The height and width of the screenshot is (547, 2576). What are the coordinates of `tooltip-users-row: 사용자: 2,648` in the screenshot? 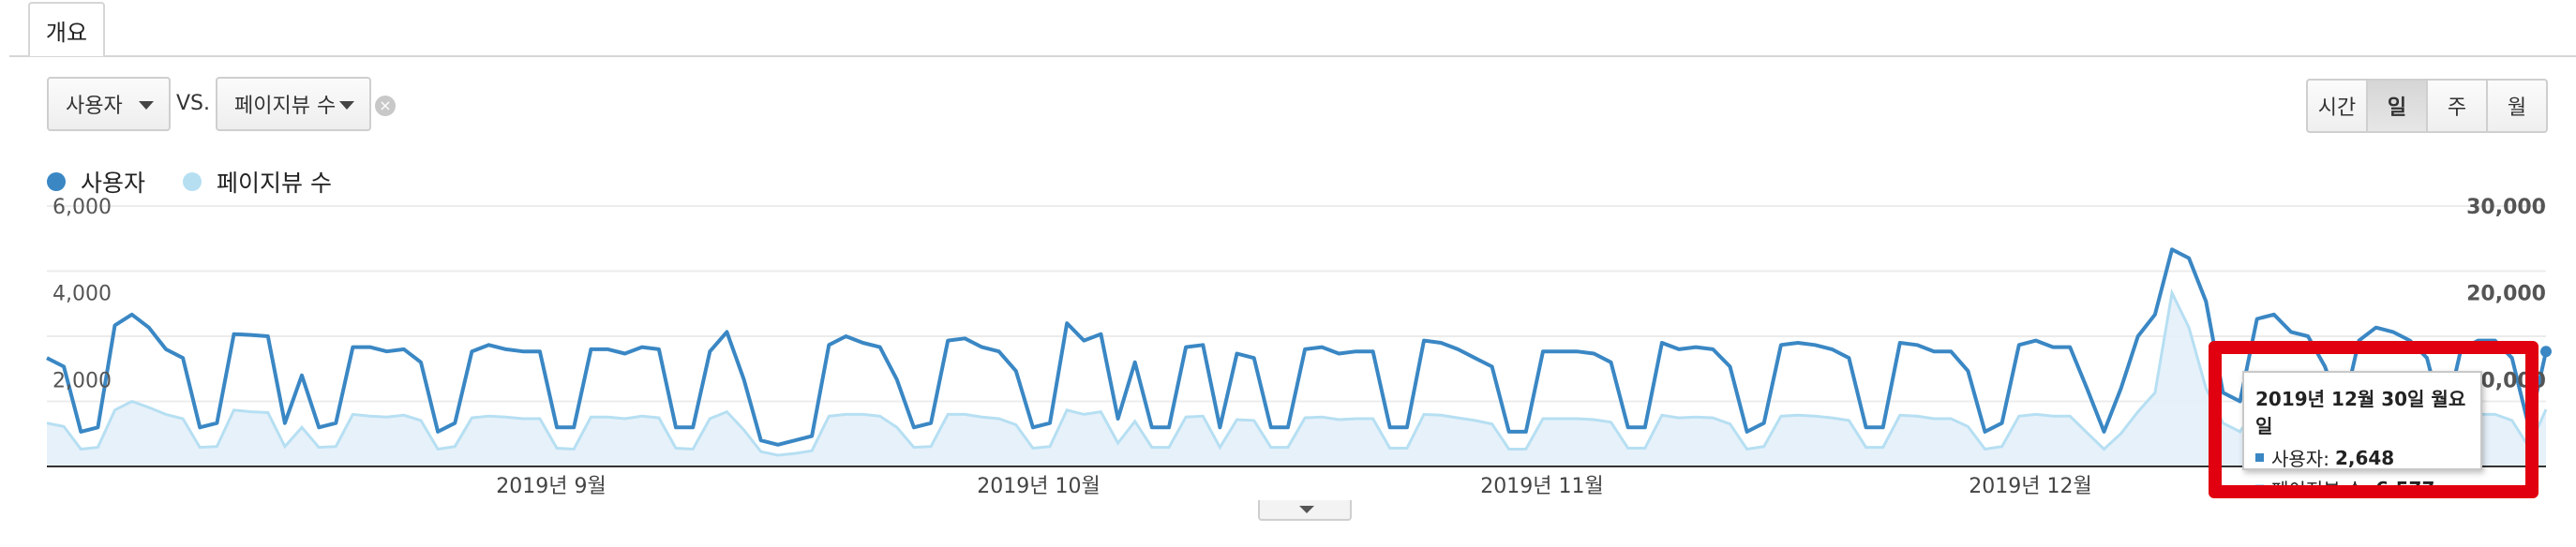 It's located at (2362, 458).